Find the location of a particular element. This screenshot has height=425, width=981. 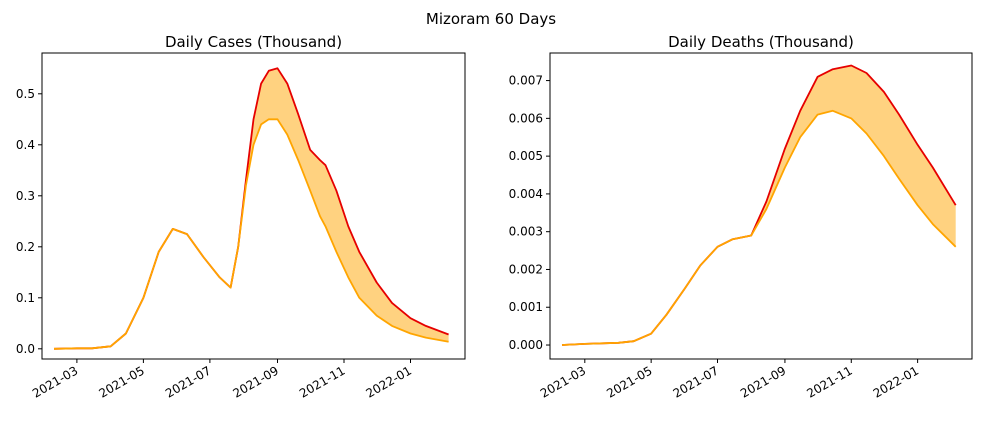

deaths-x-tick-label: 2021-09 is located at coordinates (763, 381).